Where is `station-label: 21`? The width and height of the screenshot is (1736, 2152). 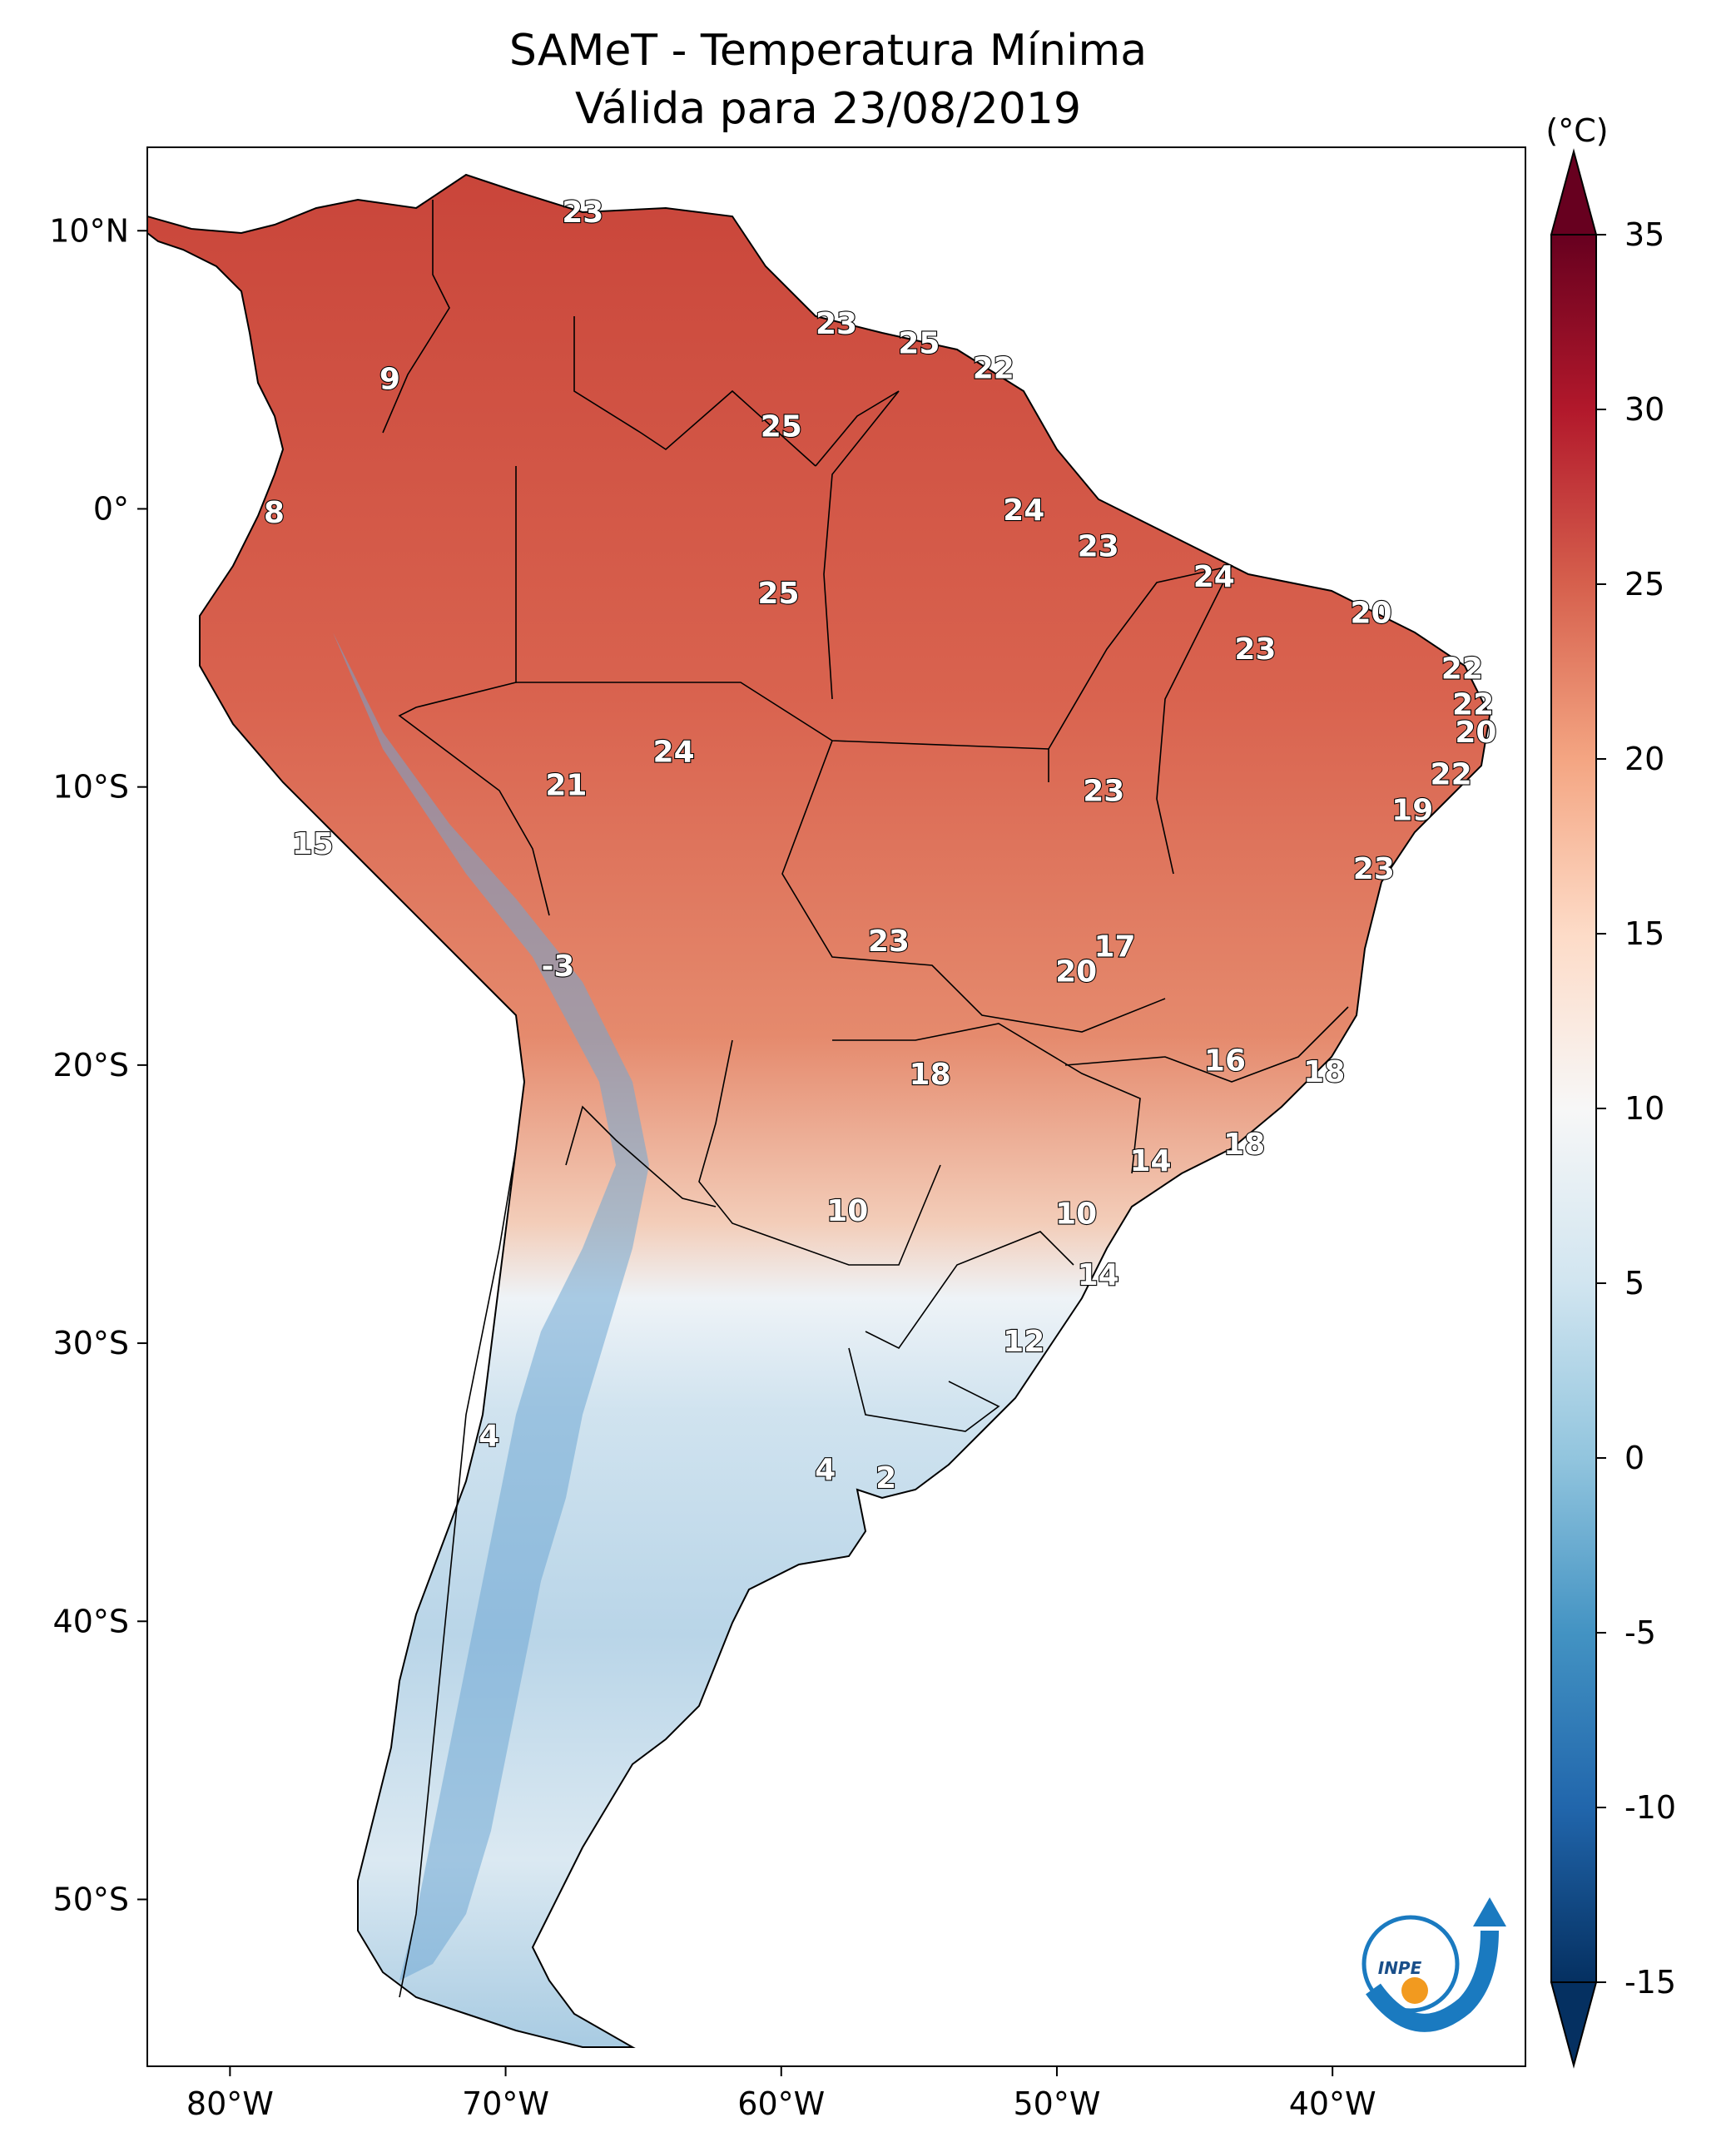
station-label: 21 is located at coordinates (566, 786).